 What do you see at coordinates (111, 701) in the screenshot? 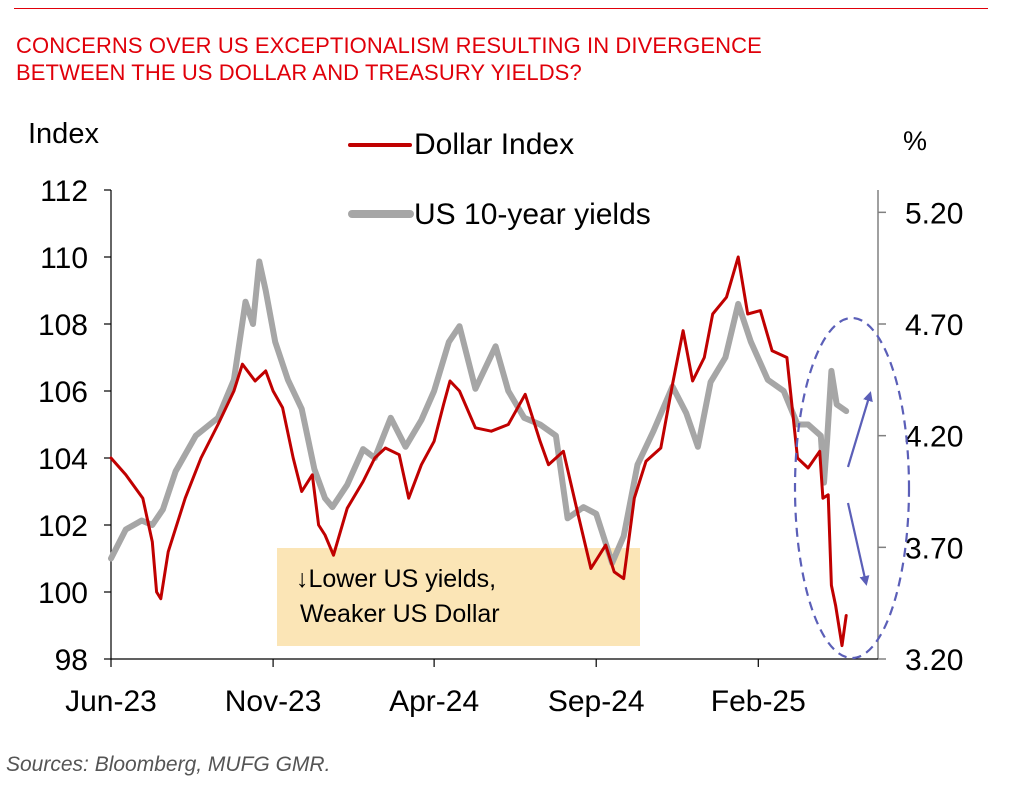
I see `x-axis-tick-label: Jun-23` at bounding box center [111, 701].